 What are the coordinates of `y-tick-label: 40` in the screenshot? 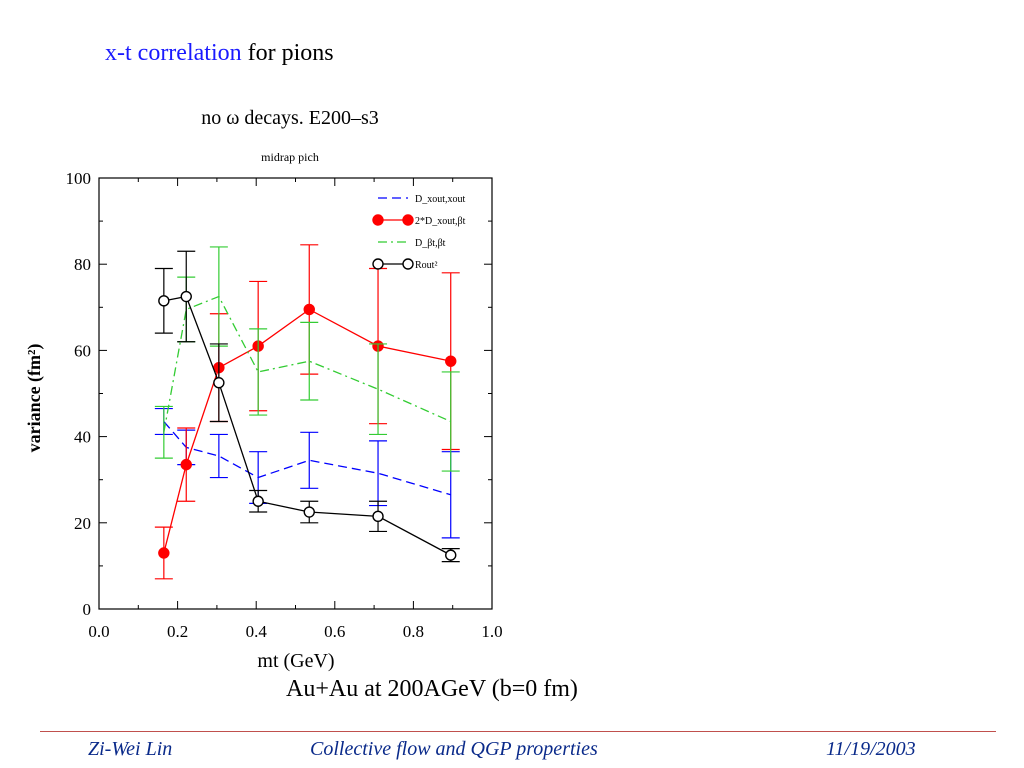 It's located at (82, 437).